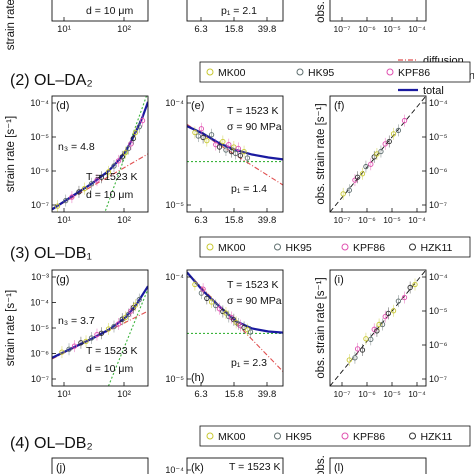 The image size is (474, 474). I want to click on panel-letter: (d), so click(62, 106).